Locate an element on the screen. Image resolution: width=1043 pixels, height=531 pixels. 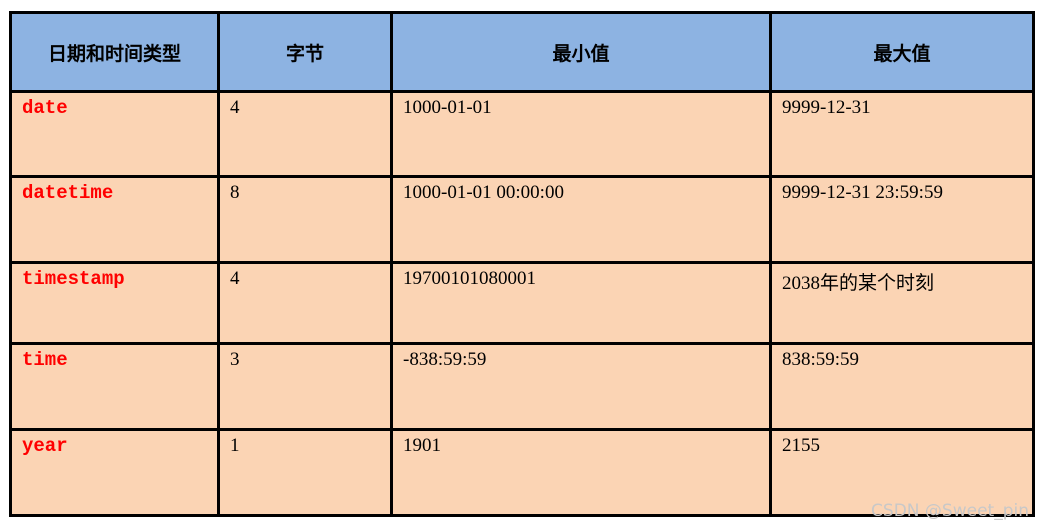
header-type: 日期和时间类型 is located at coordinates (114, 52).